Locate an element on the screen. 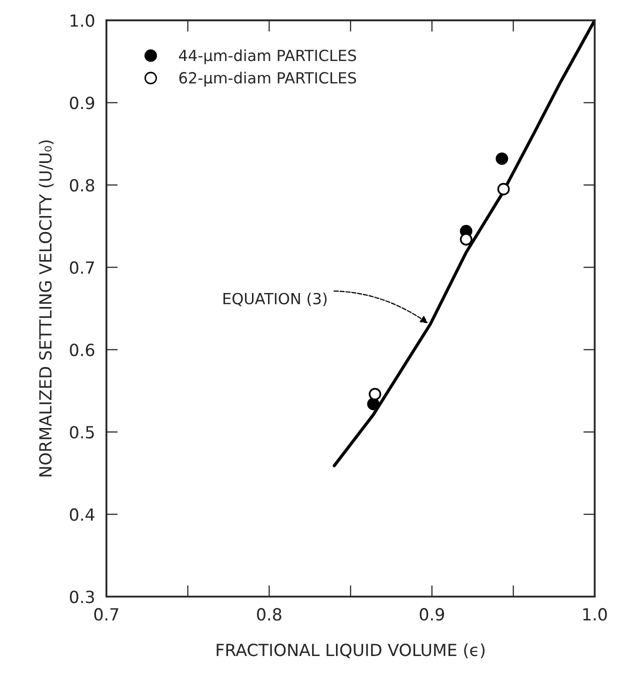 This screenshot has width=626, height=678. y-tick-label: 0.9 is located at coordinates (82, 103).